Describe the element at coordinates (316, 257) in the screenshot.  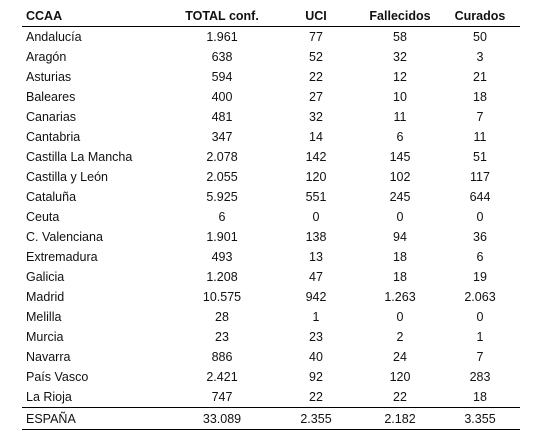
I see `cell-uci: 13` at that location.